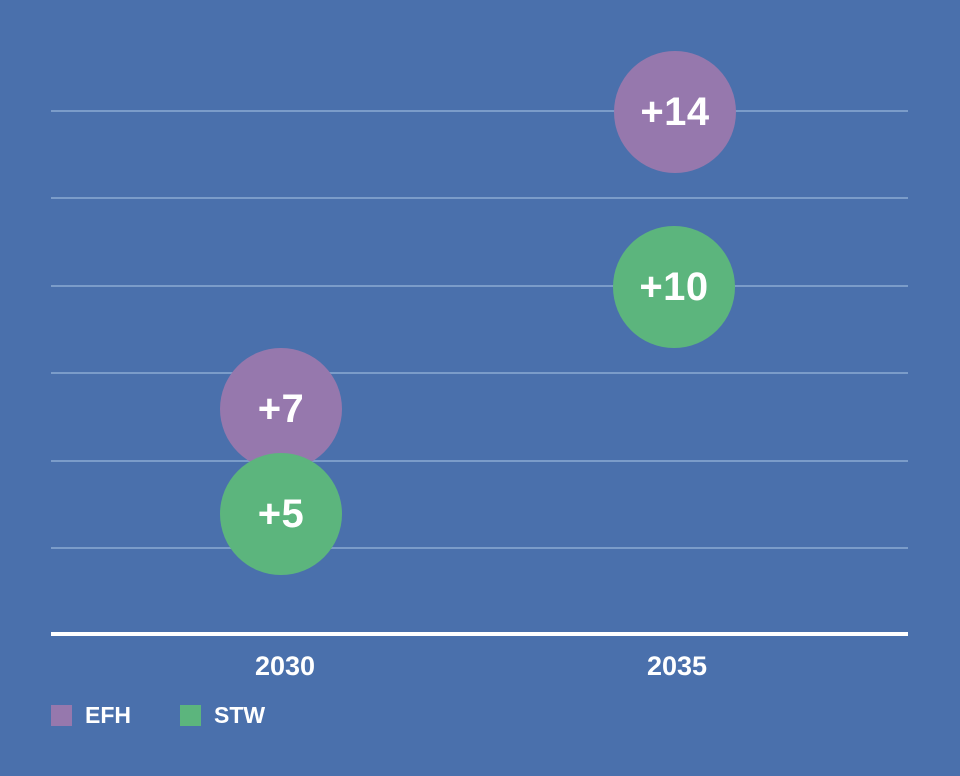 This screenshot has height=776, width=960. What do you see at coordinates (61, 715) in the screenshot?
I see `legend-swatch-efh` at bounding box center [61, 715].